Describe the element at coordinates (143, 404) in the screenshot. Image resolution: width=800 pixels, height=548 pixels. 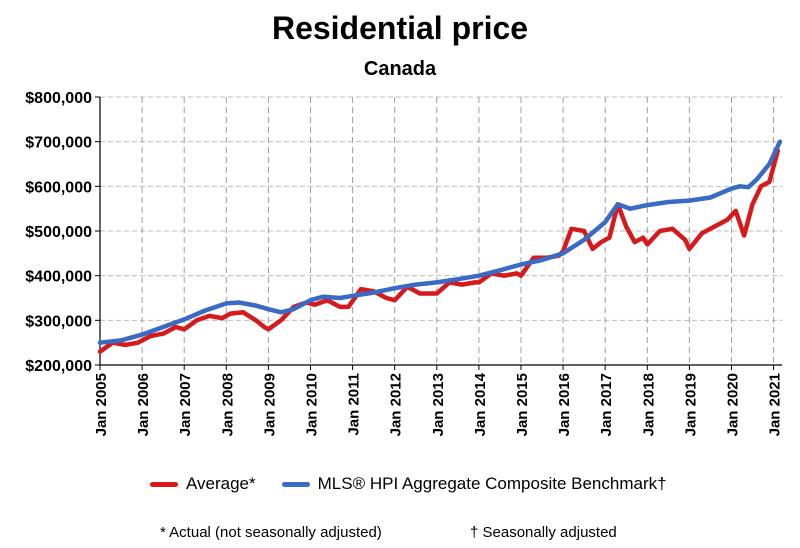
I see `x-tick-label: Jan 2006` at that location.